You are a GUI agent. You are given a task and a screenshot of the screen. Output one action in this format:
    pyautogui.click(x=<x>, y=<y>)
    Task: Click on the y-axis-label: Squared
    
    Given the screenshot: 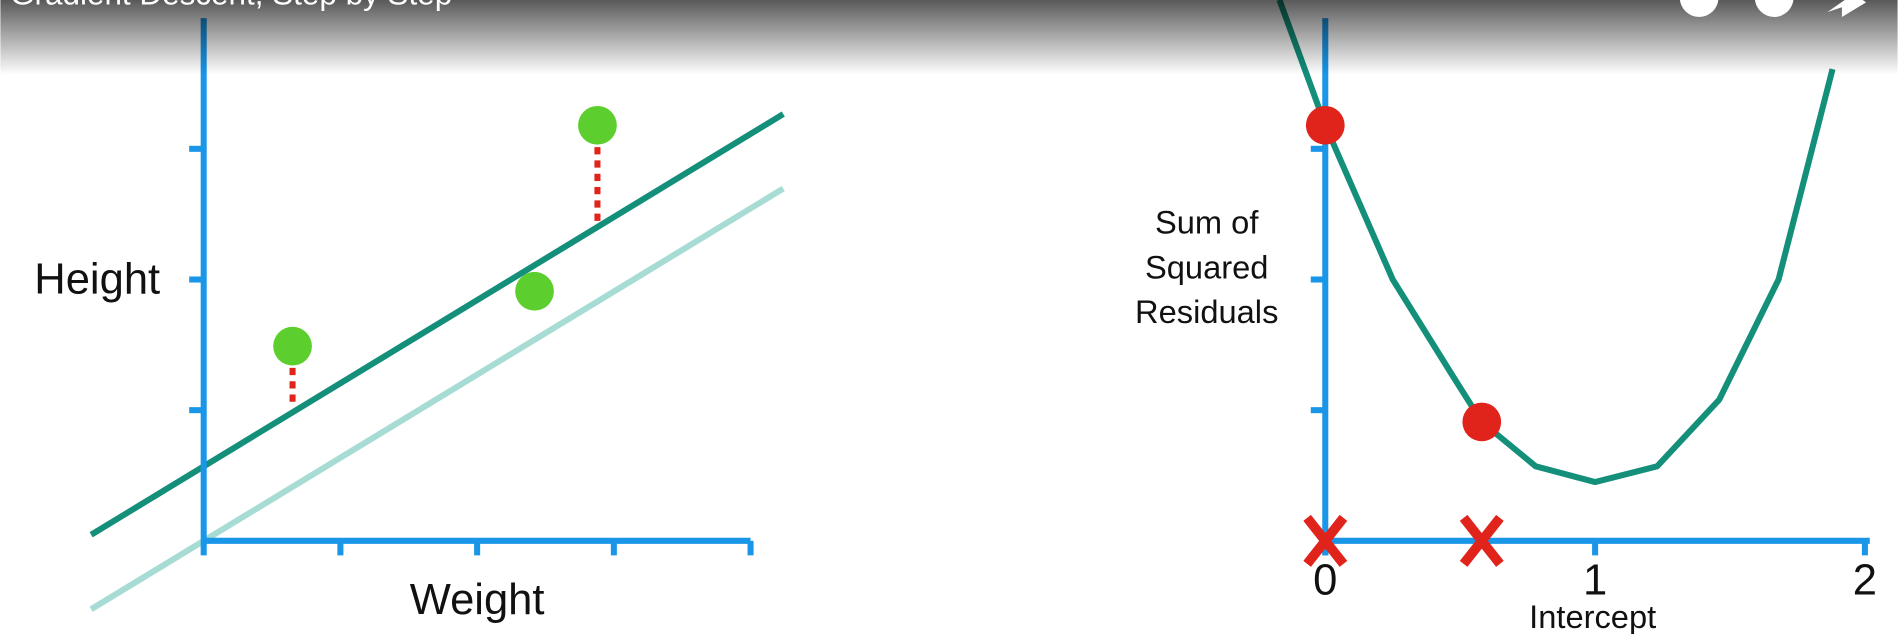 What is the action you would take?
    pyautogui.click(x=1206, y=266)
    